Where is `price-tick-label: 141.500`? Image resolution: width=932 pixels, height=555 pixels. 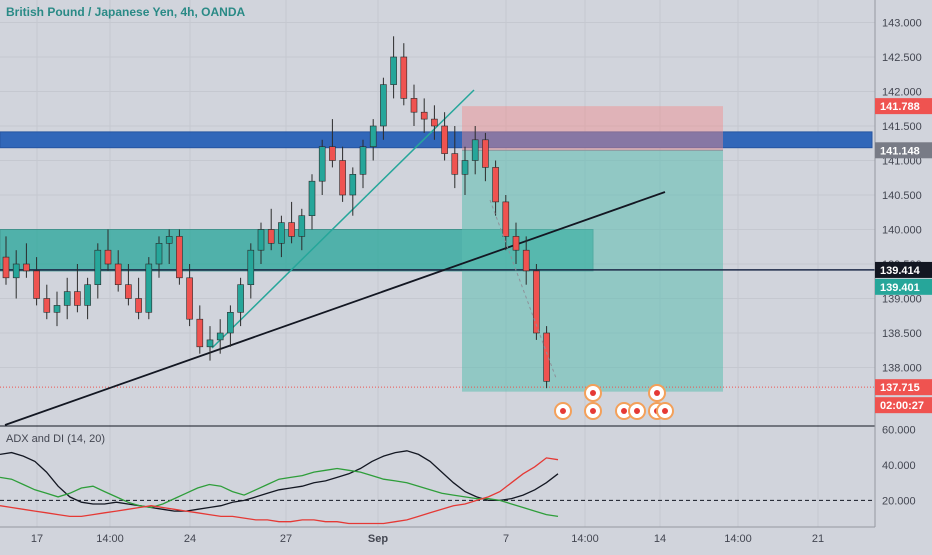
price-tick-label: 141.500 is located at coordinates (902, 127).